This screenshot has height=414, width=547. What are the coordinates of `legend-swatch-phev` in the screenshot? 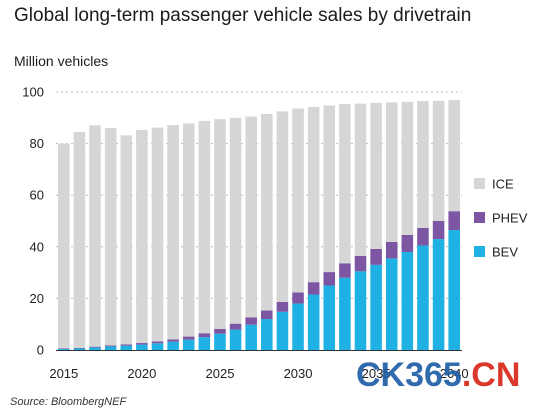 It's located at (479, 217).